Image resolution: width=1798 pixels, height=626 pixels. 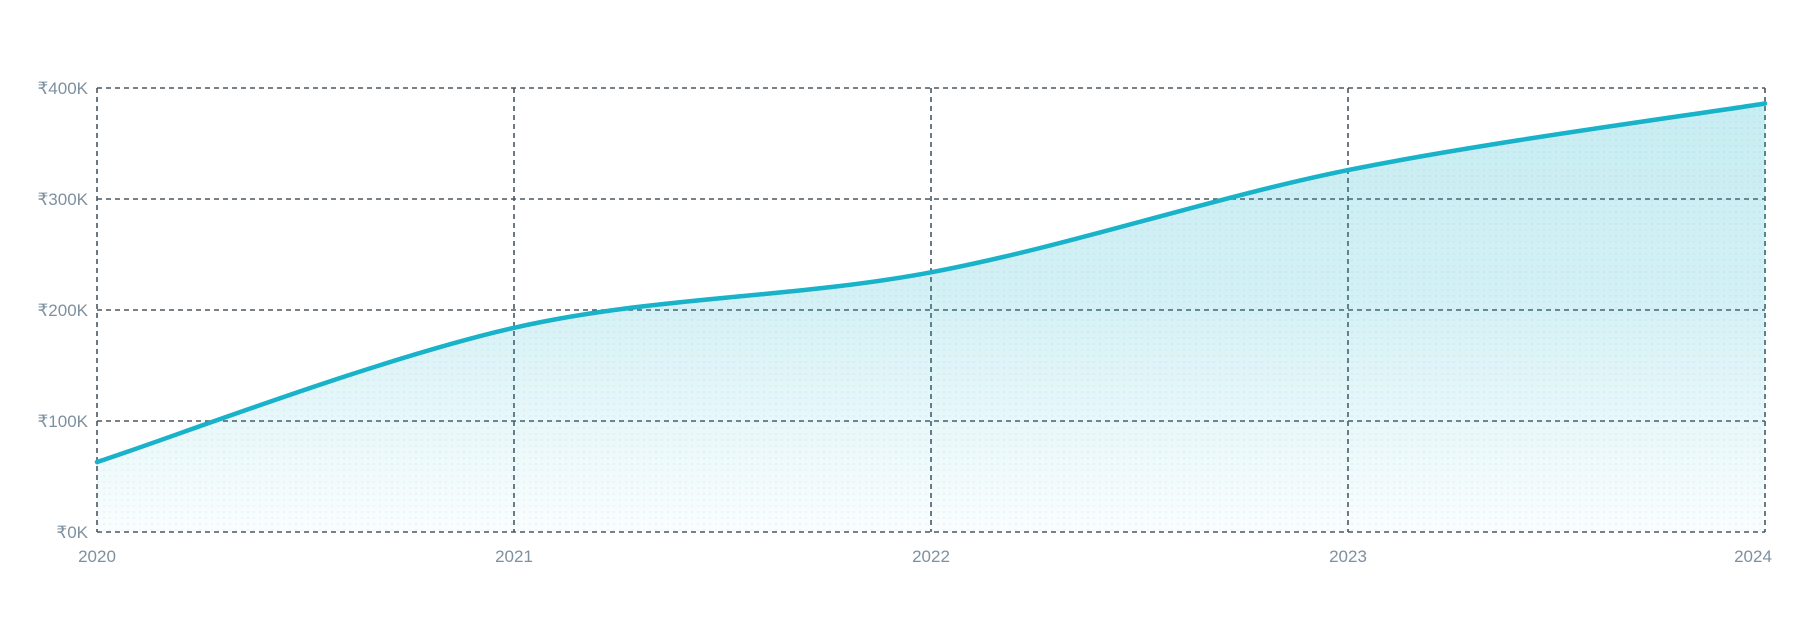 What do you see at coordinates (62, 199) in the screenshot?
I see `y-tick-label: ₹300K` at bounding box center [62, 199].